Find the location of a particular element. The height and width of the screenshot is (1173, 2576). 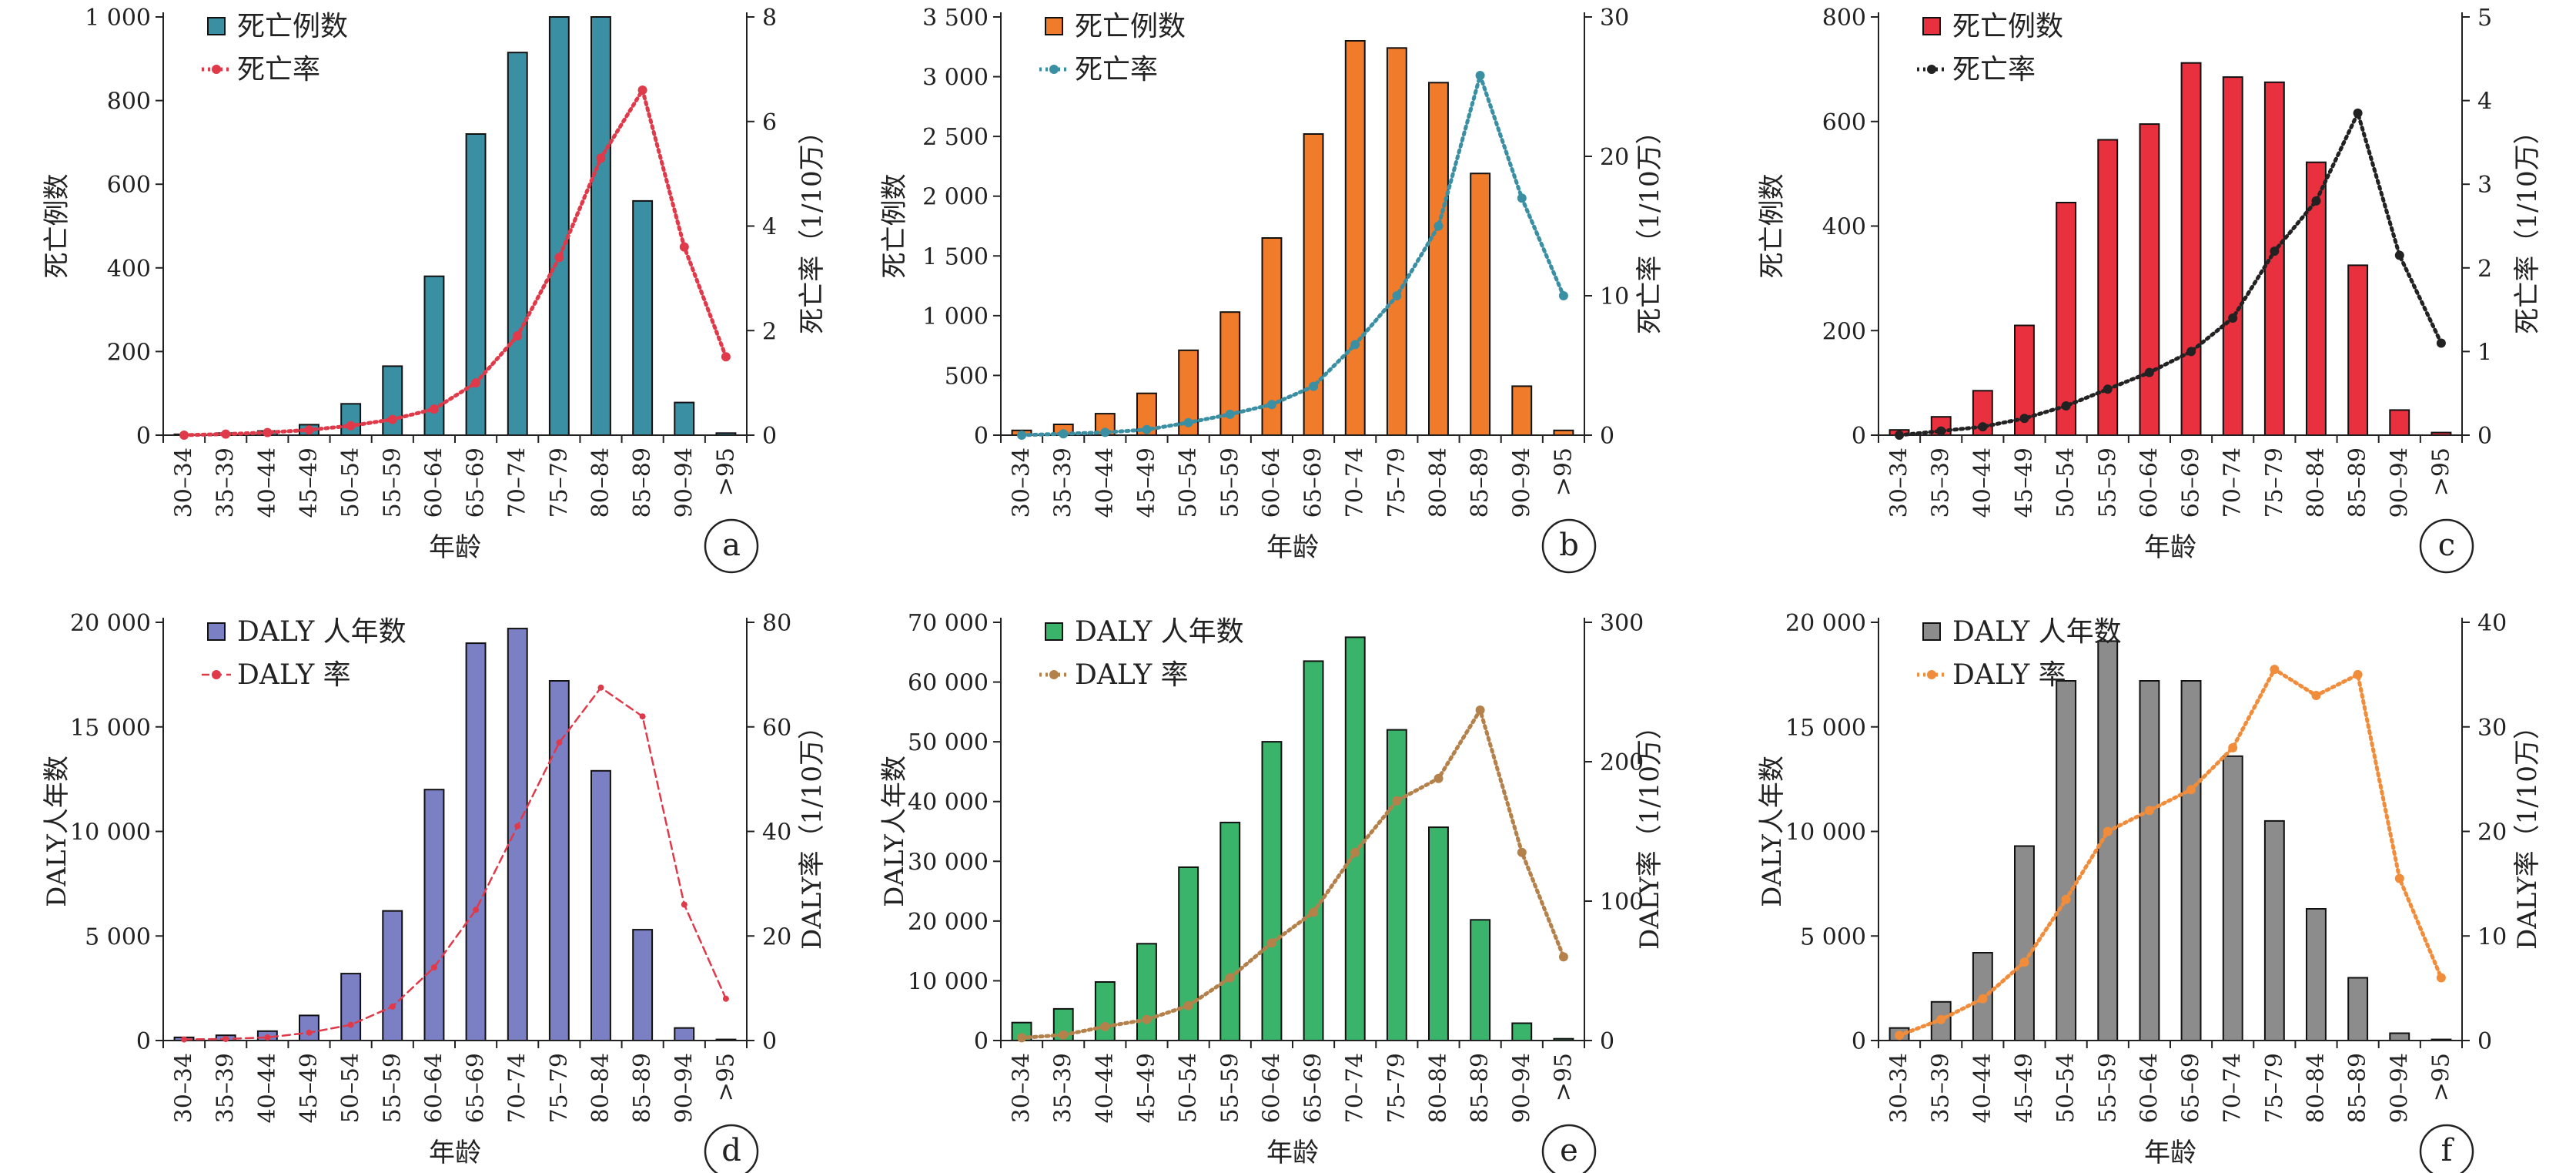

panel-label-c: c is located at coordinates (2447, 545).